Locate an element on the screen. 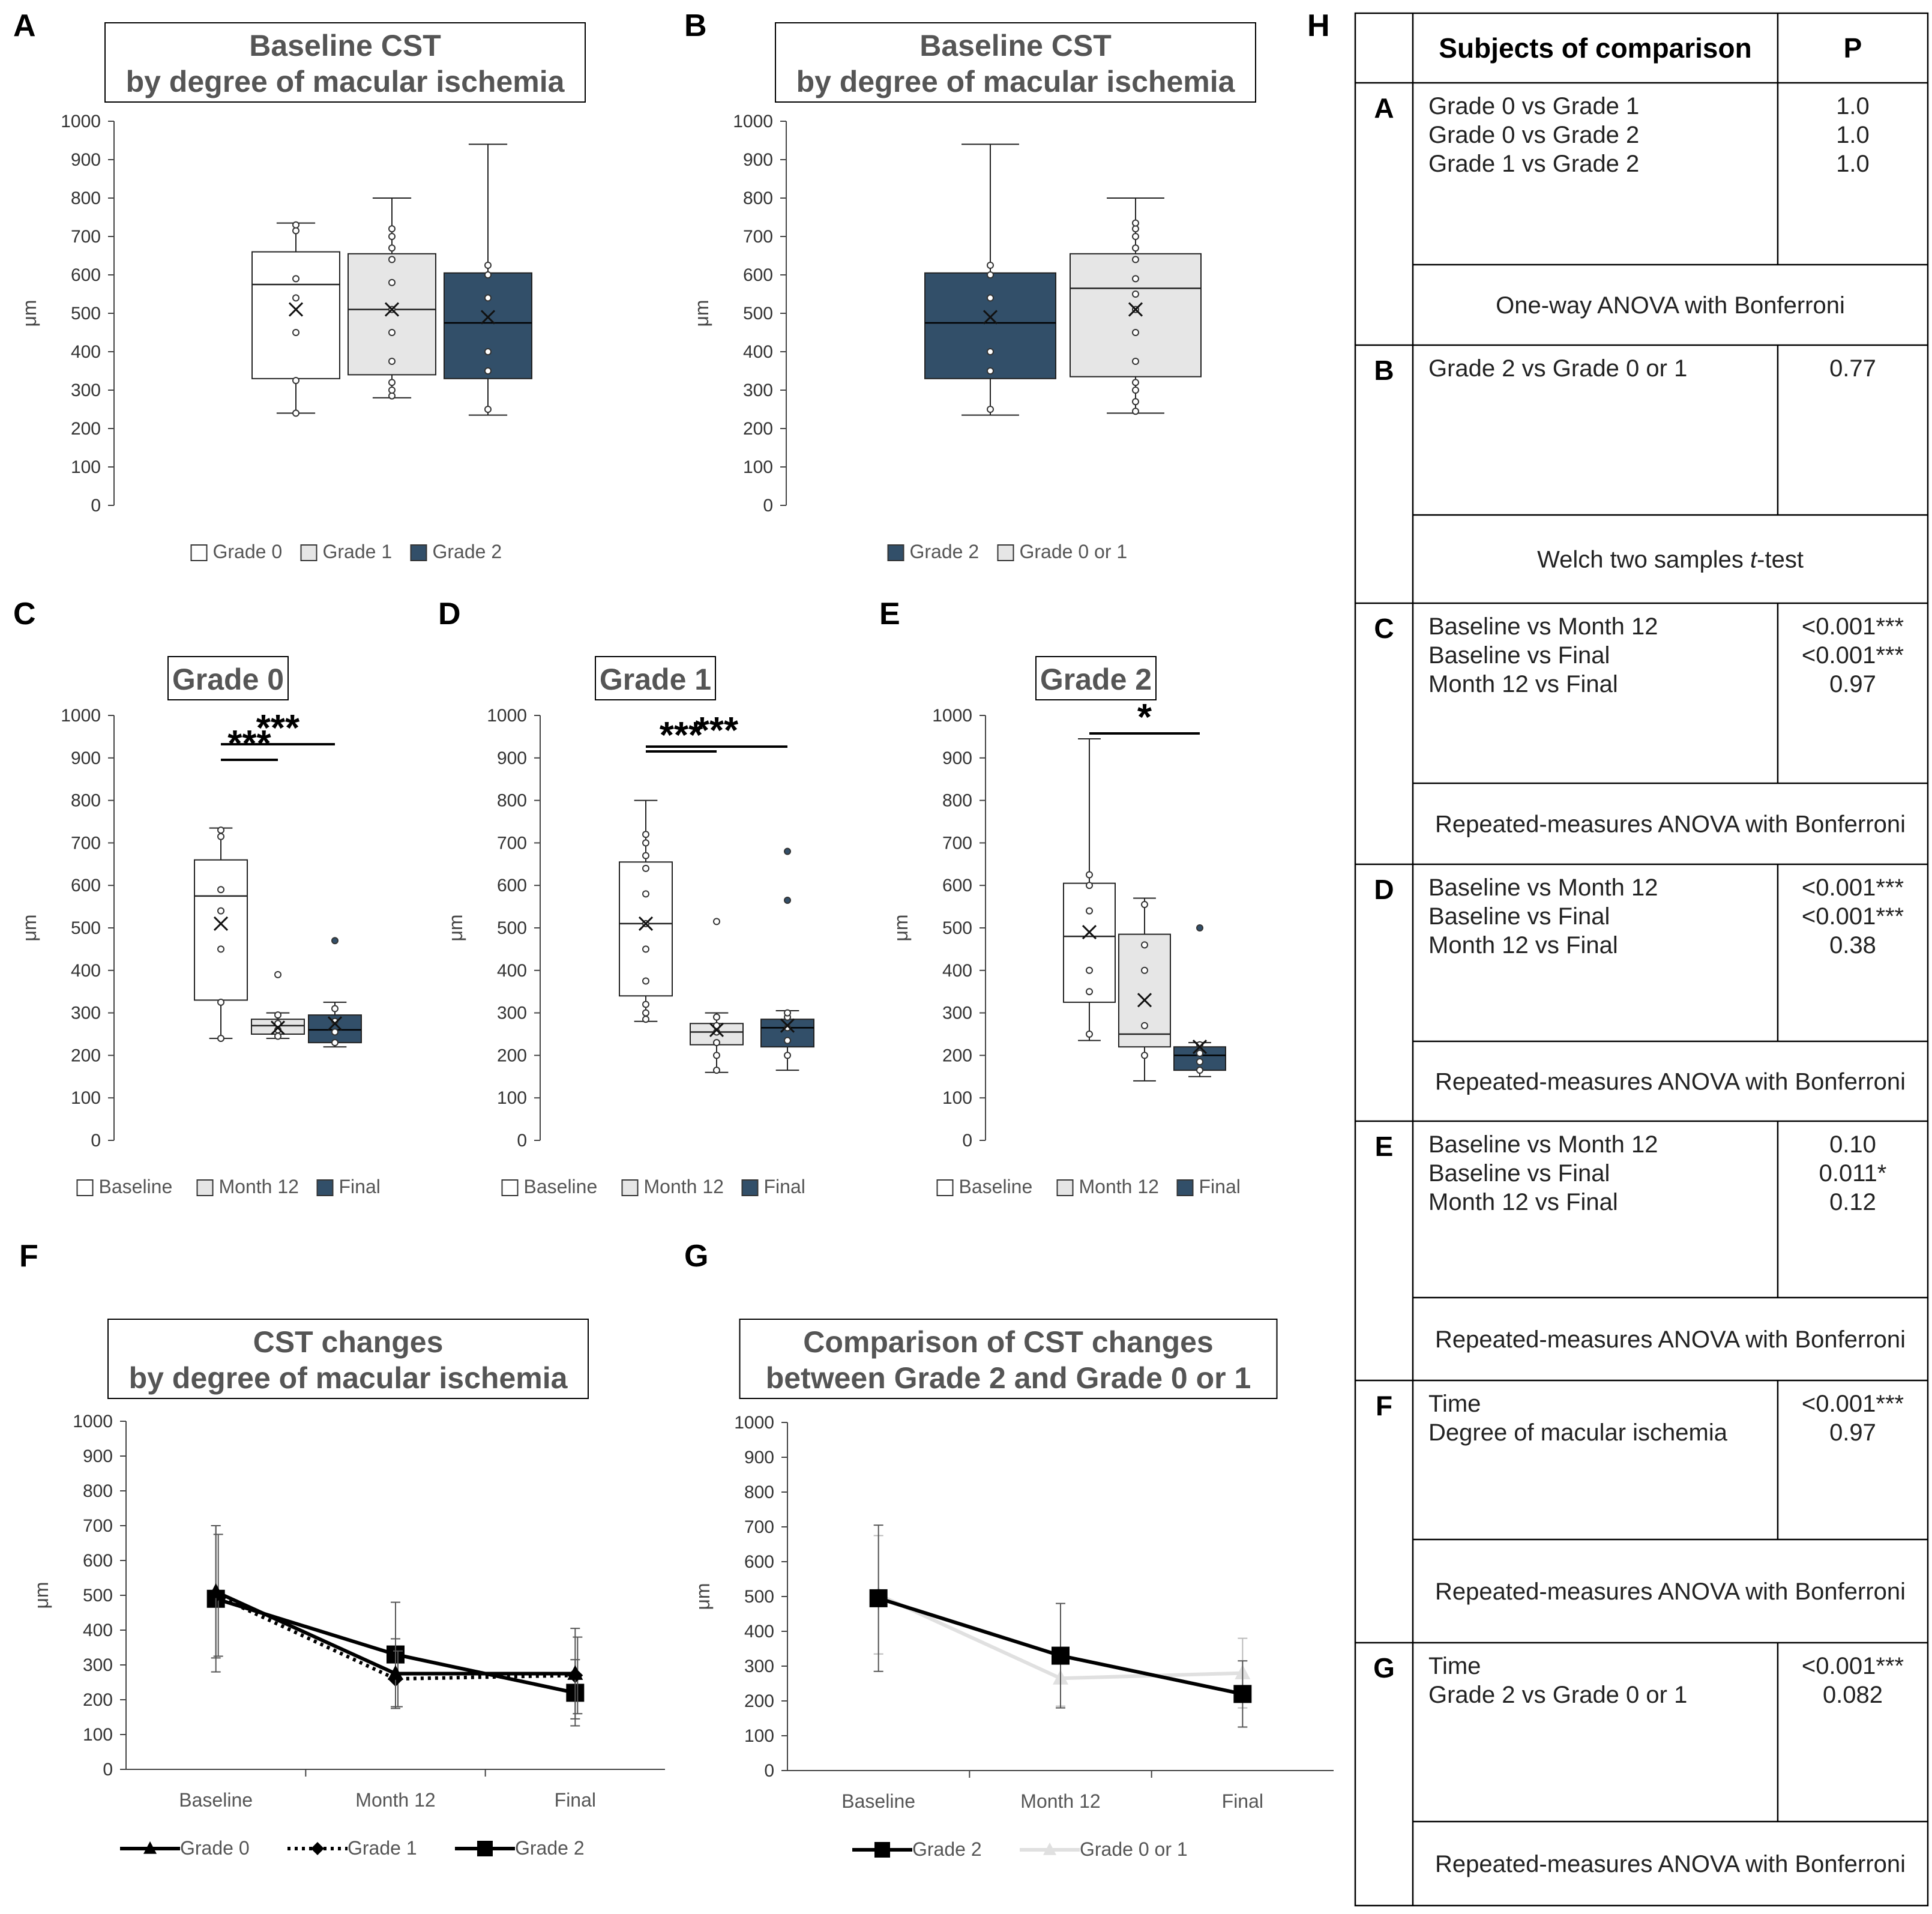 The height and width of the screenshot is (1914, 1932). series-line is located at coordinates (395, 1637).